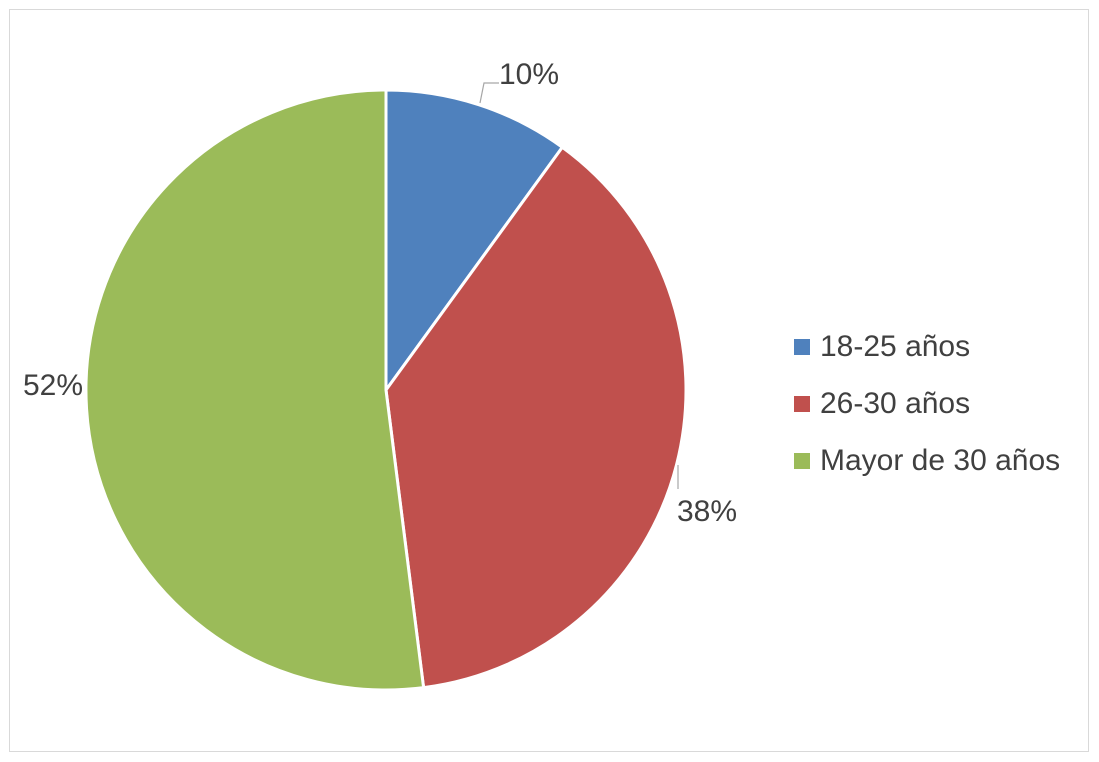 The height and width of the screenshot is (762, 1099). Describe the element at coordinates (529, 74) in the screenshot. I see `data-label-1: 10%` at that location.